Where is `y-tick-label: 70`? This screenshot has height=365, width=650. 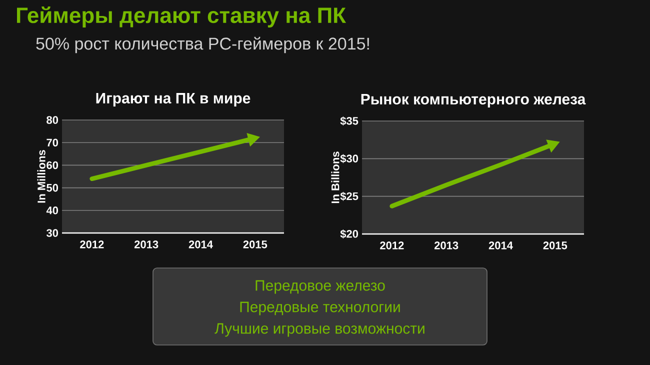
y-tick-label: 70 is located at coordinates (52, 142).